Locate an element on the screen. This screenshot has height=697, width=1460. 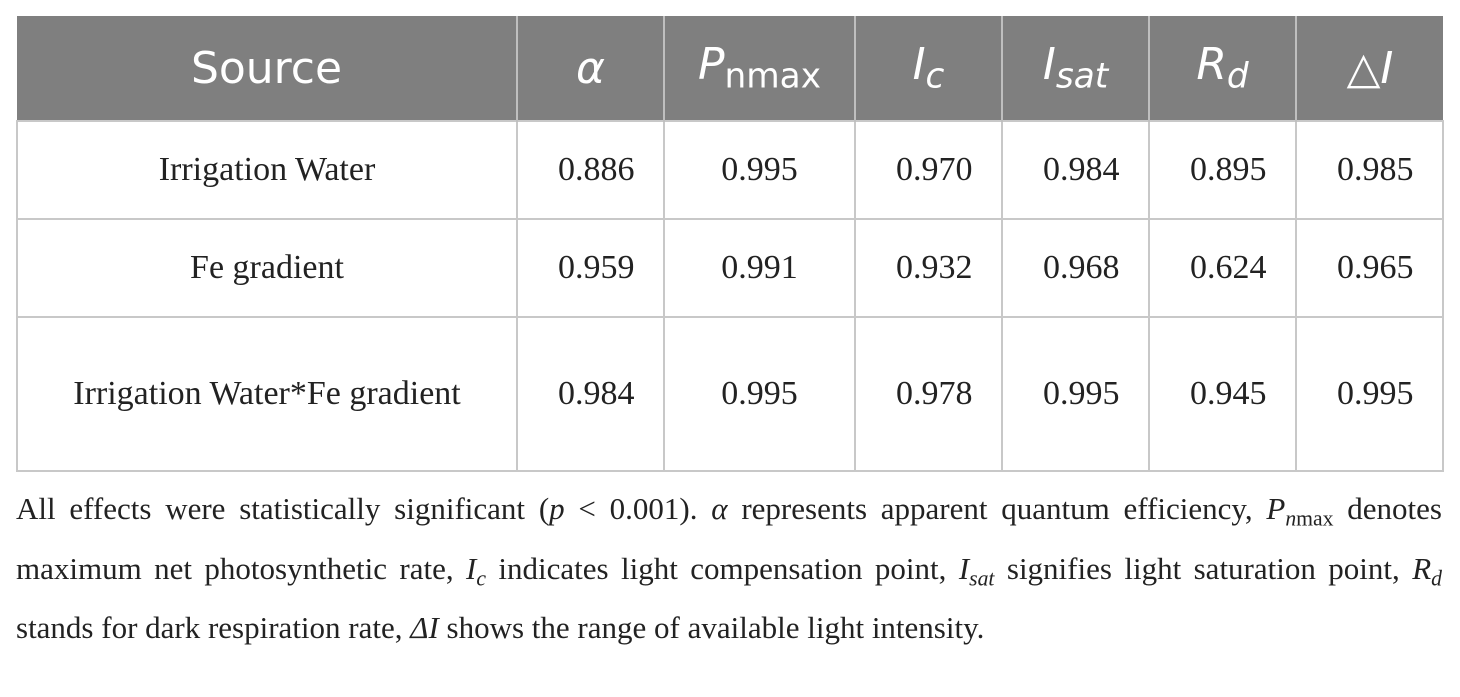
text-run: represents apparent quantum efficiency, is located at coordinates (997, 508).